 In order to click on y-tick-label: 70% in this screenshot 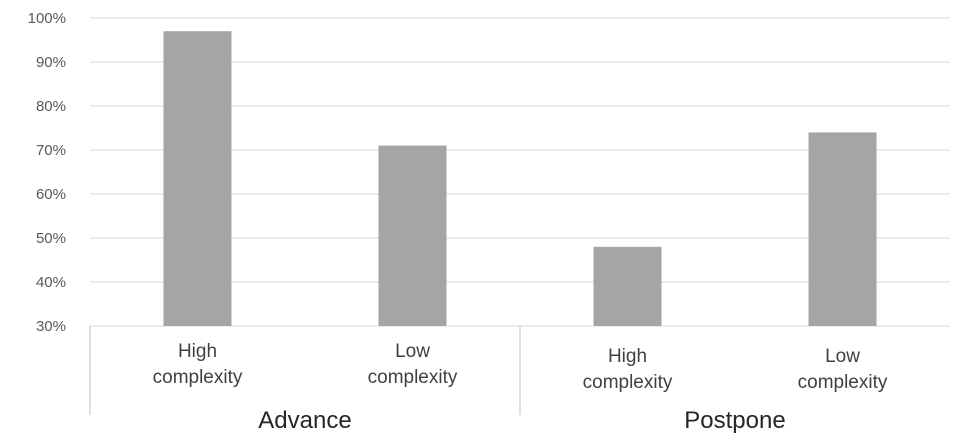, I will do `click(51, 150)`.